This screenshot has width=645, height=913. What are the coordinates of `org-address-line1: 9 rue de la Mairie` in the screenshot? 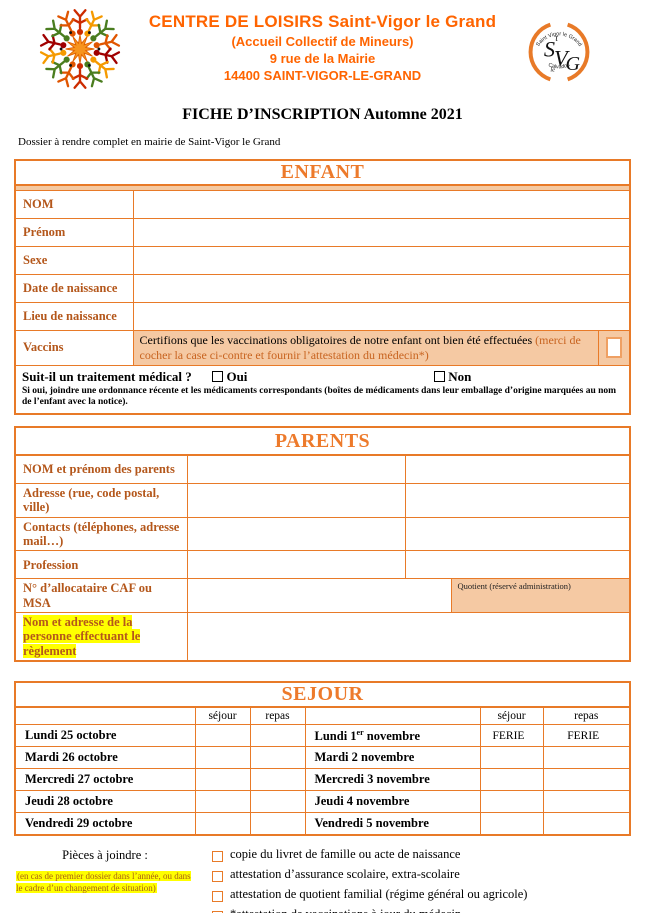 It's located at (322, 58).